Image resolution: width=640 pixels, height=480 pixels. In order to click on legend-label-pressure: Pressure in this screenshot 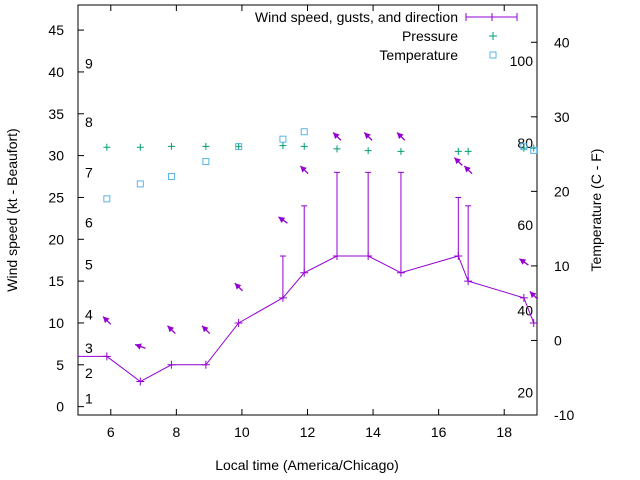, I will do `click(430, 36)`.